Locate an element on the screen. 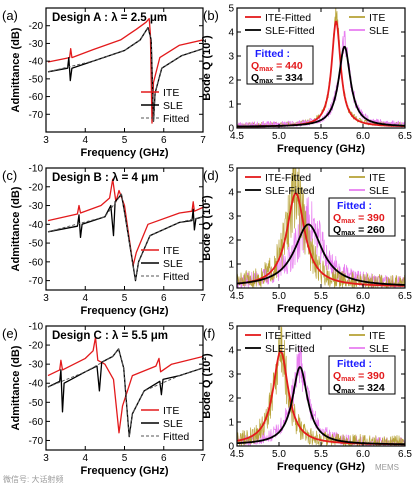 The height and width of the screenshot is (486, 415). series-line-sle is located at coordinates (125, 237).